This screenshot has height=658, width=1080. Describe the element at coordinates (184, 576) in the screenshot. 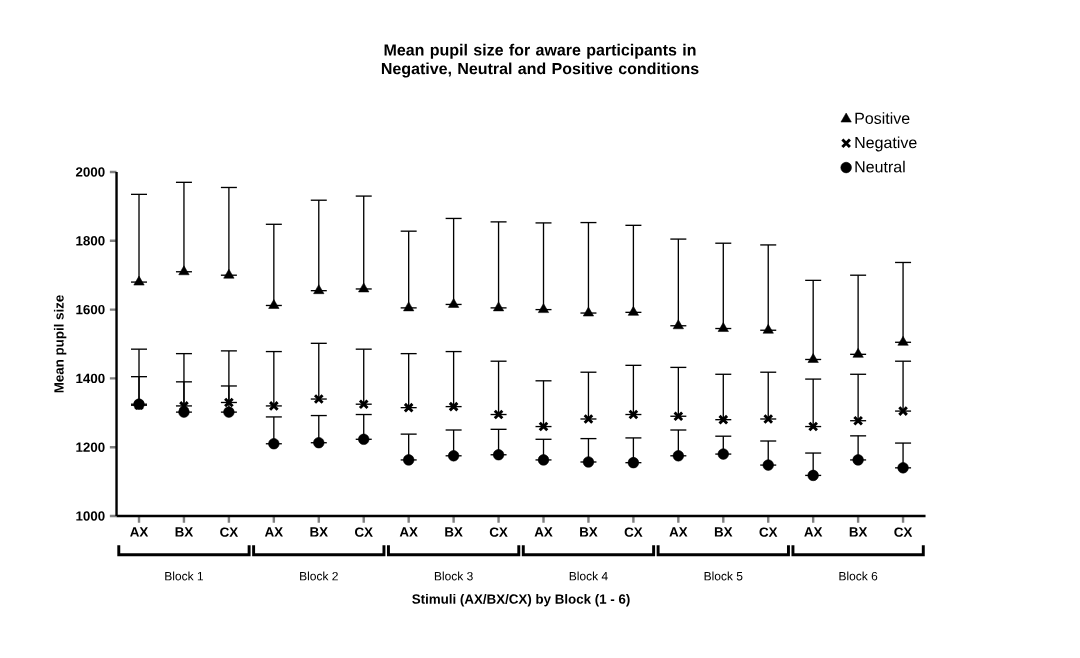

I see `text: Block 1` at that location.